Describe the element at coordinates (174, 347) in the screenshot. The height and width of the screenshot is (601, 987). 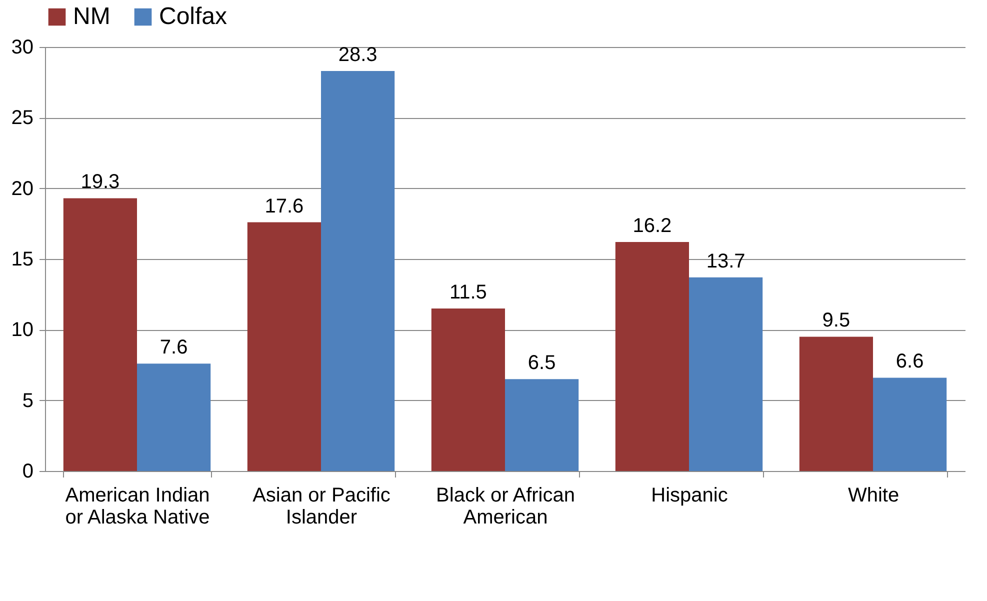
I see `data-label: 7.6` at that location.